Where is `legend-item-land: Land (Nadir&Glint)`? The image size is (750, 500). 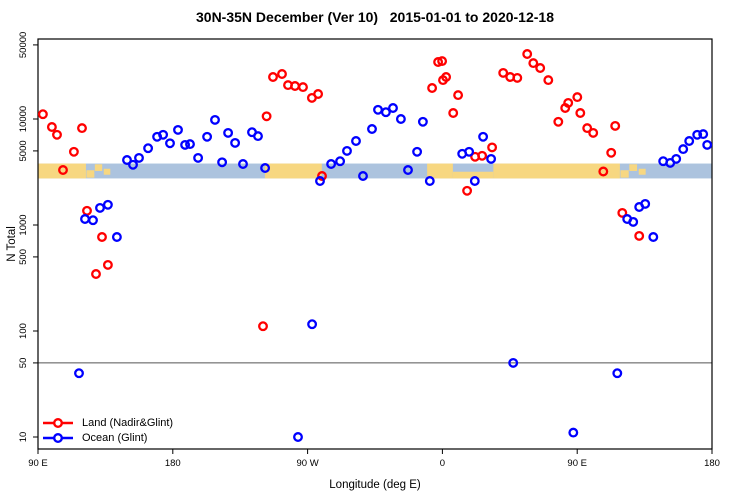 legend-item-land: Land (Nadir&Glint) is located at coordinates (107, 422).